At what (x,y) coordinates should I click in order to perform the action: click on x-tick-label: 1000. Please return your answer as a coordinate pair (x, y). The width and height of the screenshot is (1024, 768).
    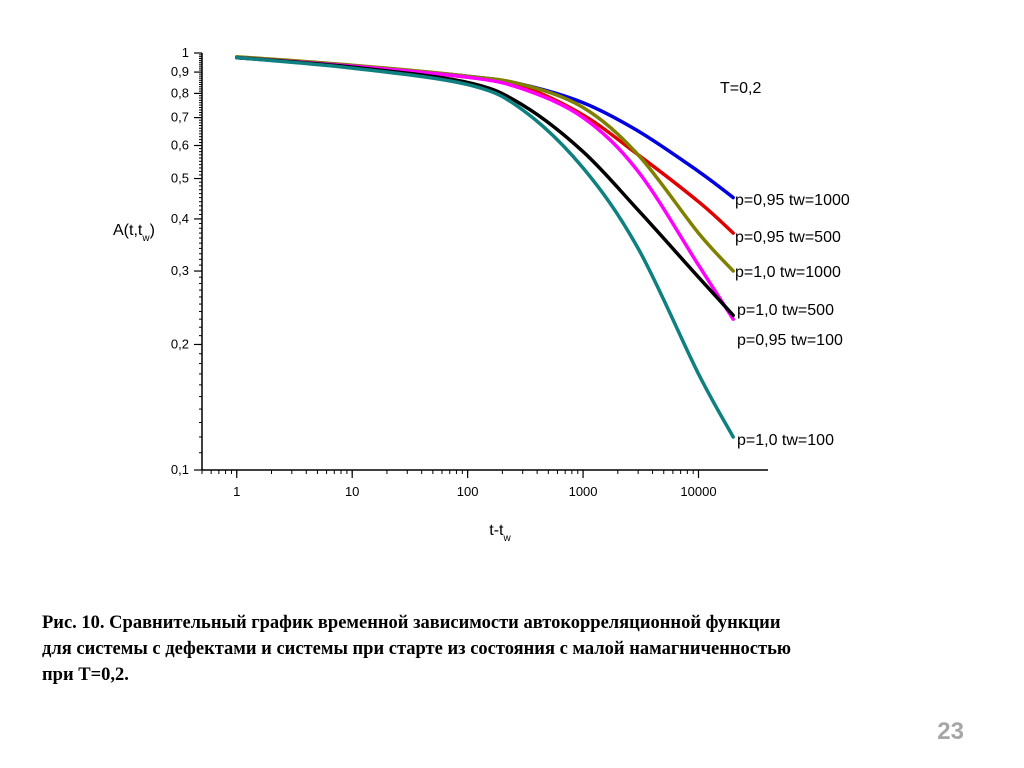
    Looking at the image, I should click on (583, 491).